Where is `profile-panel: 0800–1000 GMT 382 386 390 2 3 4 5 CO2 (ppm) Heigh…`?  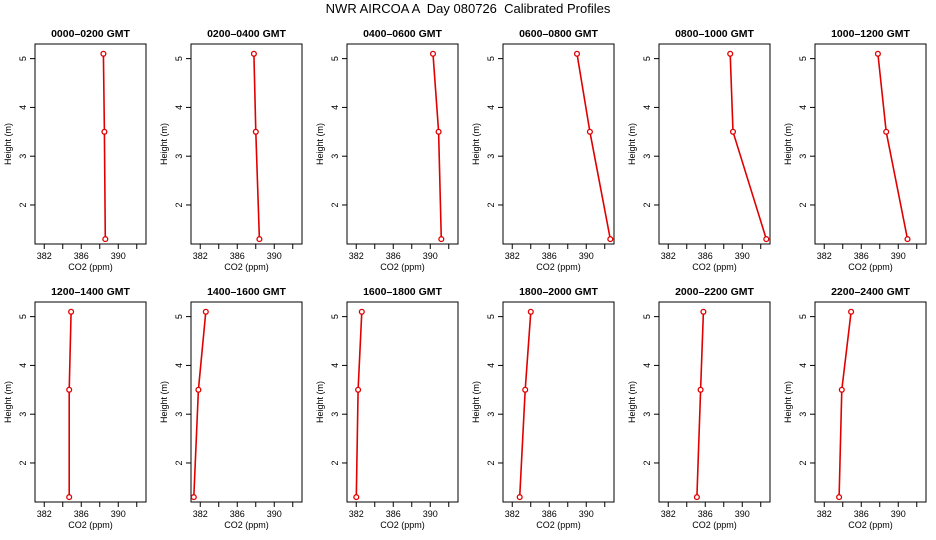
profile-panel: 0800–1000 GMT 382 386 390 2 3 4 5 CO2 (ppm) Heigh… is located at coordinates (699, 150).